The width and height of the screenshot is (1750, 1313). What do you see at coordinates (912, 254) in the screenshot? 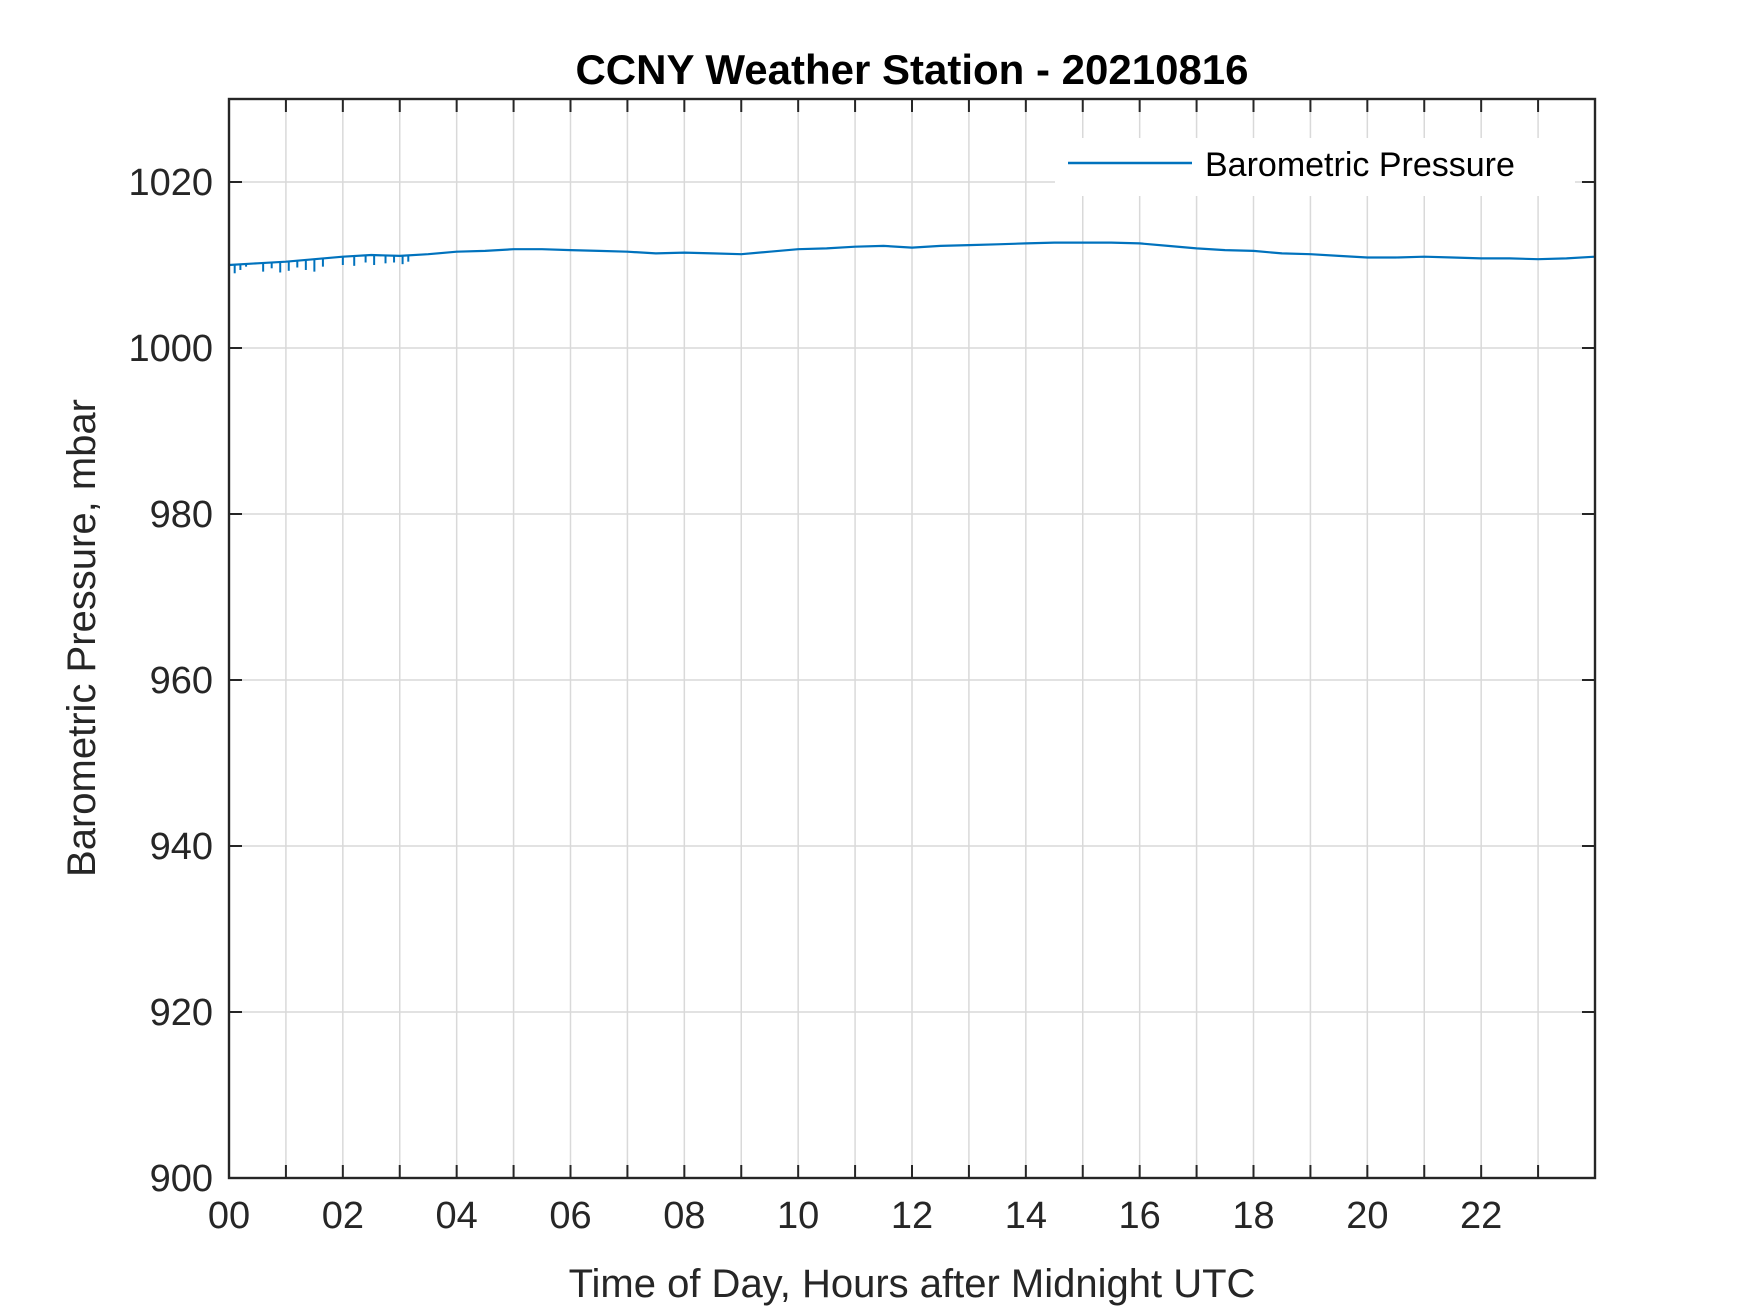
I see `series-line-barometric-pressure` at bounding box center [912, 254].